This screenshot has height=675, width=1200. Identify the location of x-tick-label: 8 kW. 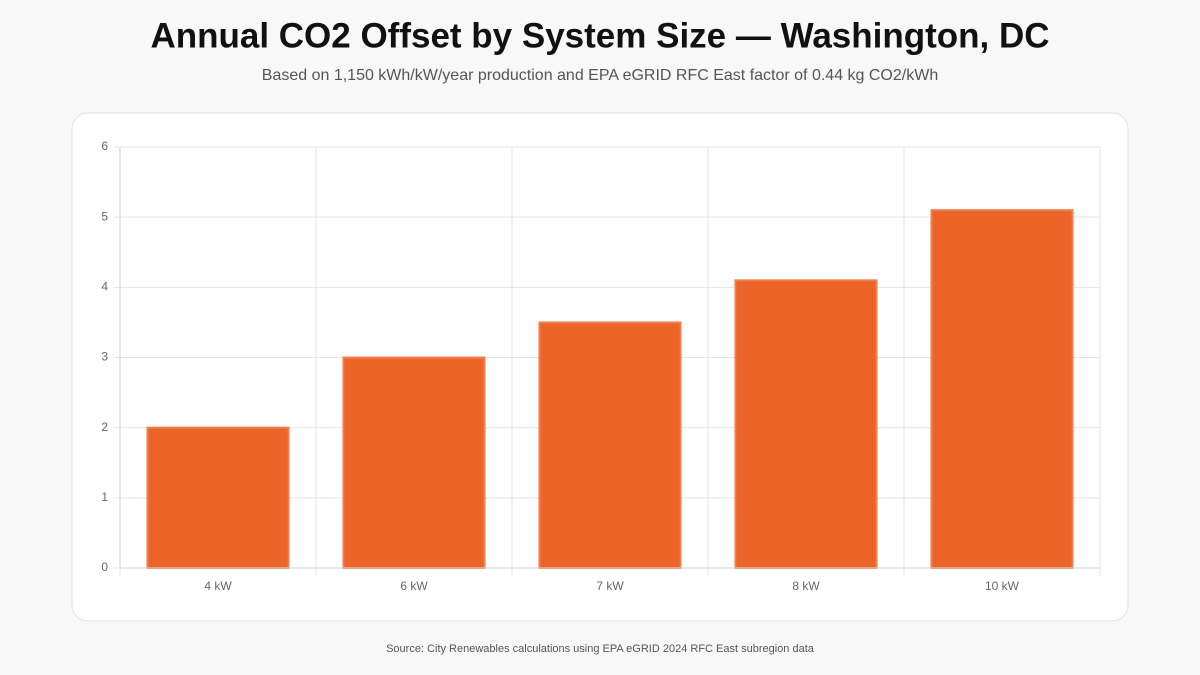
(806, 586).